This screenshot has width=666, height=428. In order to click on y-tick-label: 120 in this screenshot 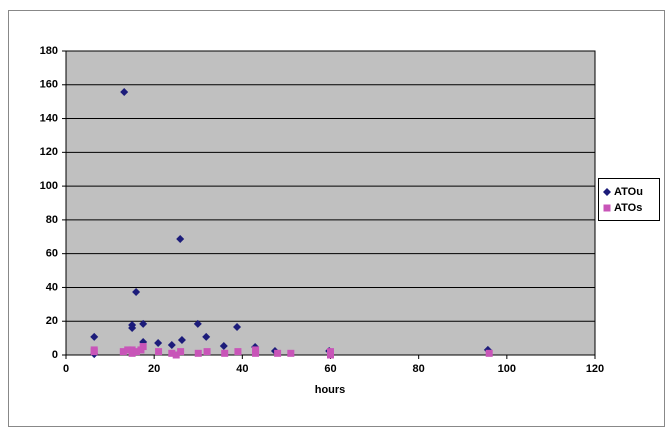, I will do `click(49, 152)`.